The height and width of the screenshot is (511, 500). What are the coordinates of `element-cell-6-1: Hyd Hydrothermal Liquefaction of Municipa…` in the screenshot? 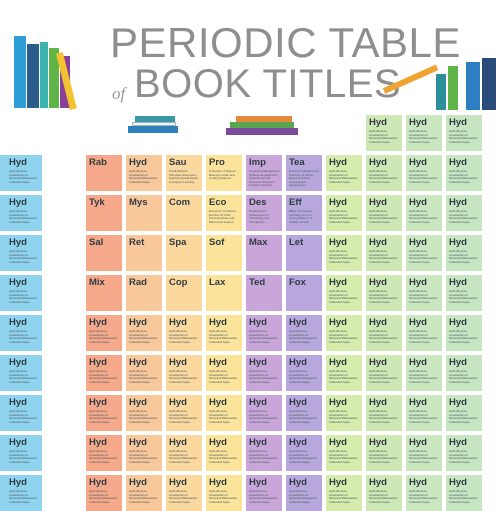 It's located at (24, 373).